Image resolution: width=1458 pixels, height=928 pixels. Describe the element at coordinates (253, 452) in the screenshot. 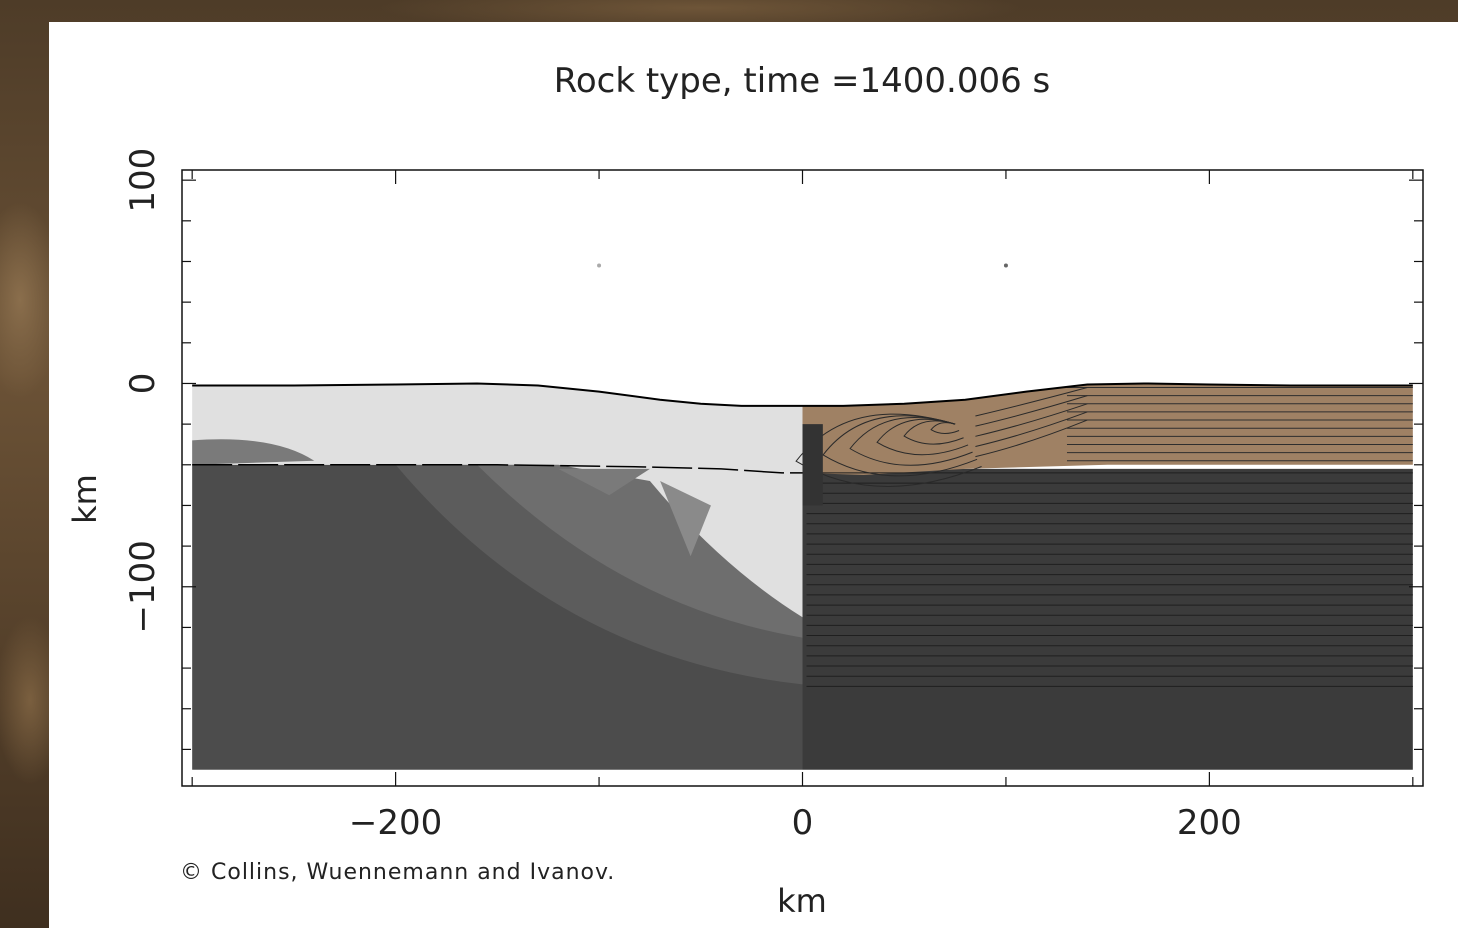

I see `left-edge-streak` at that location.